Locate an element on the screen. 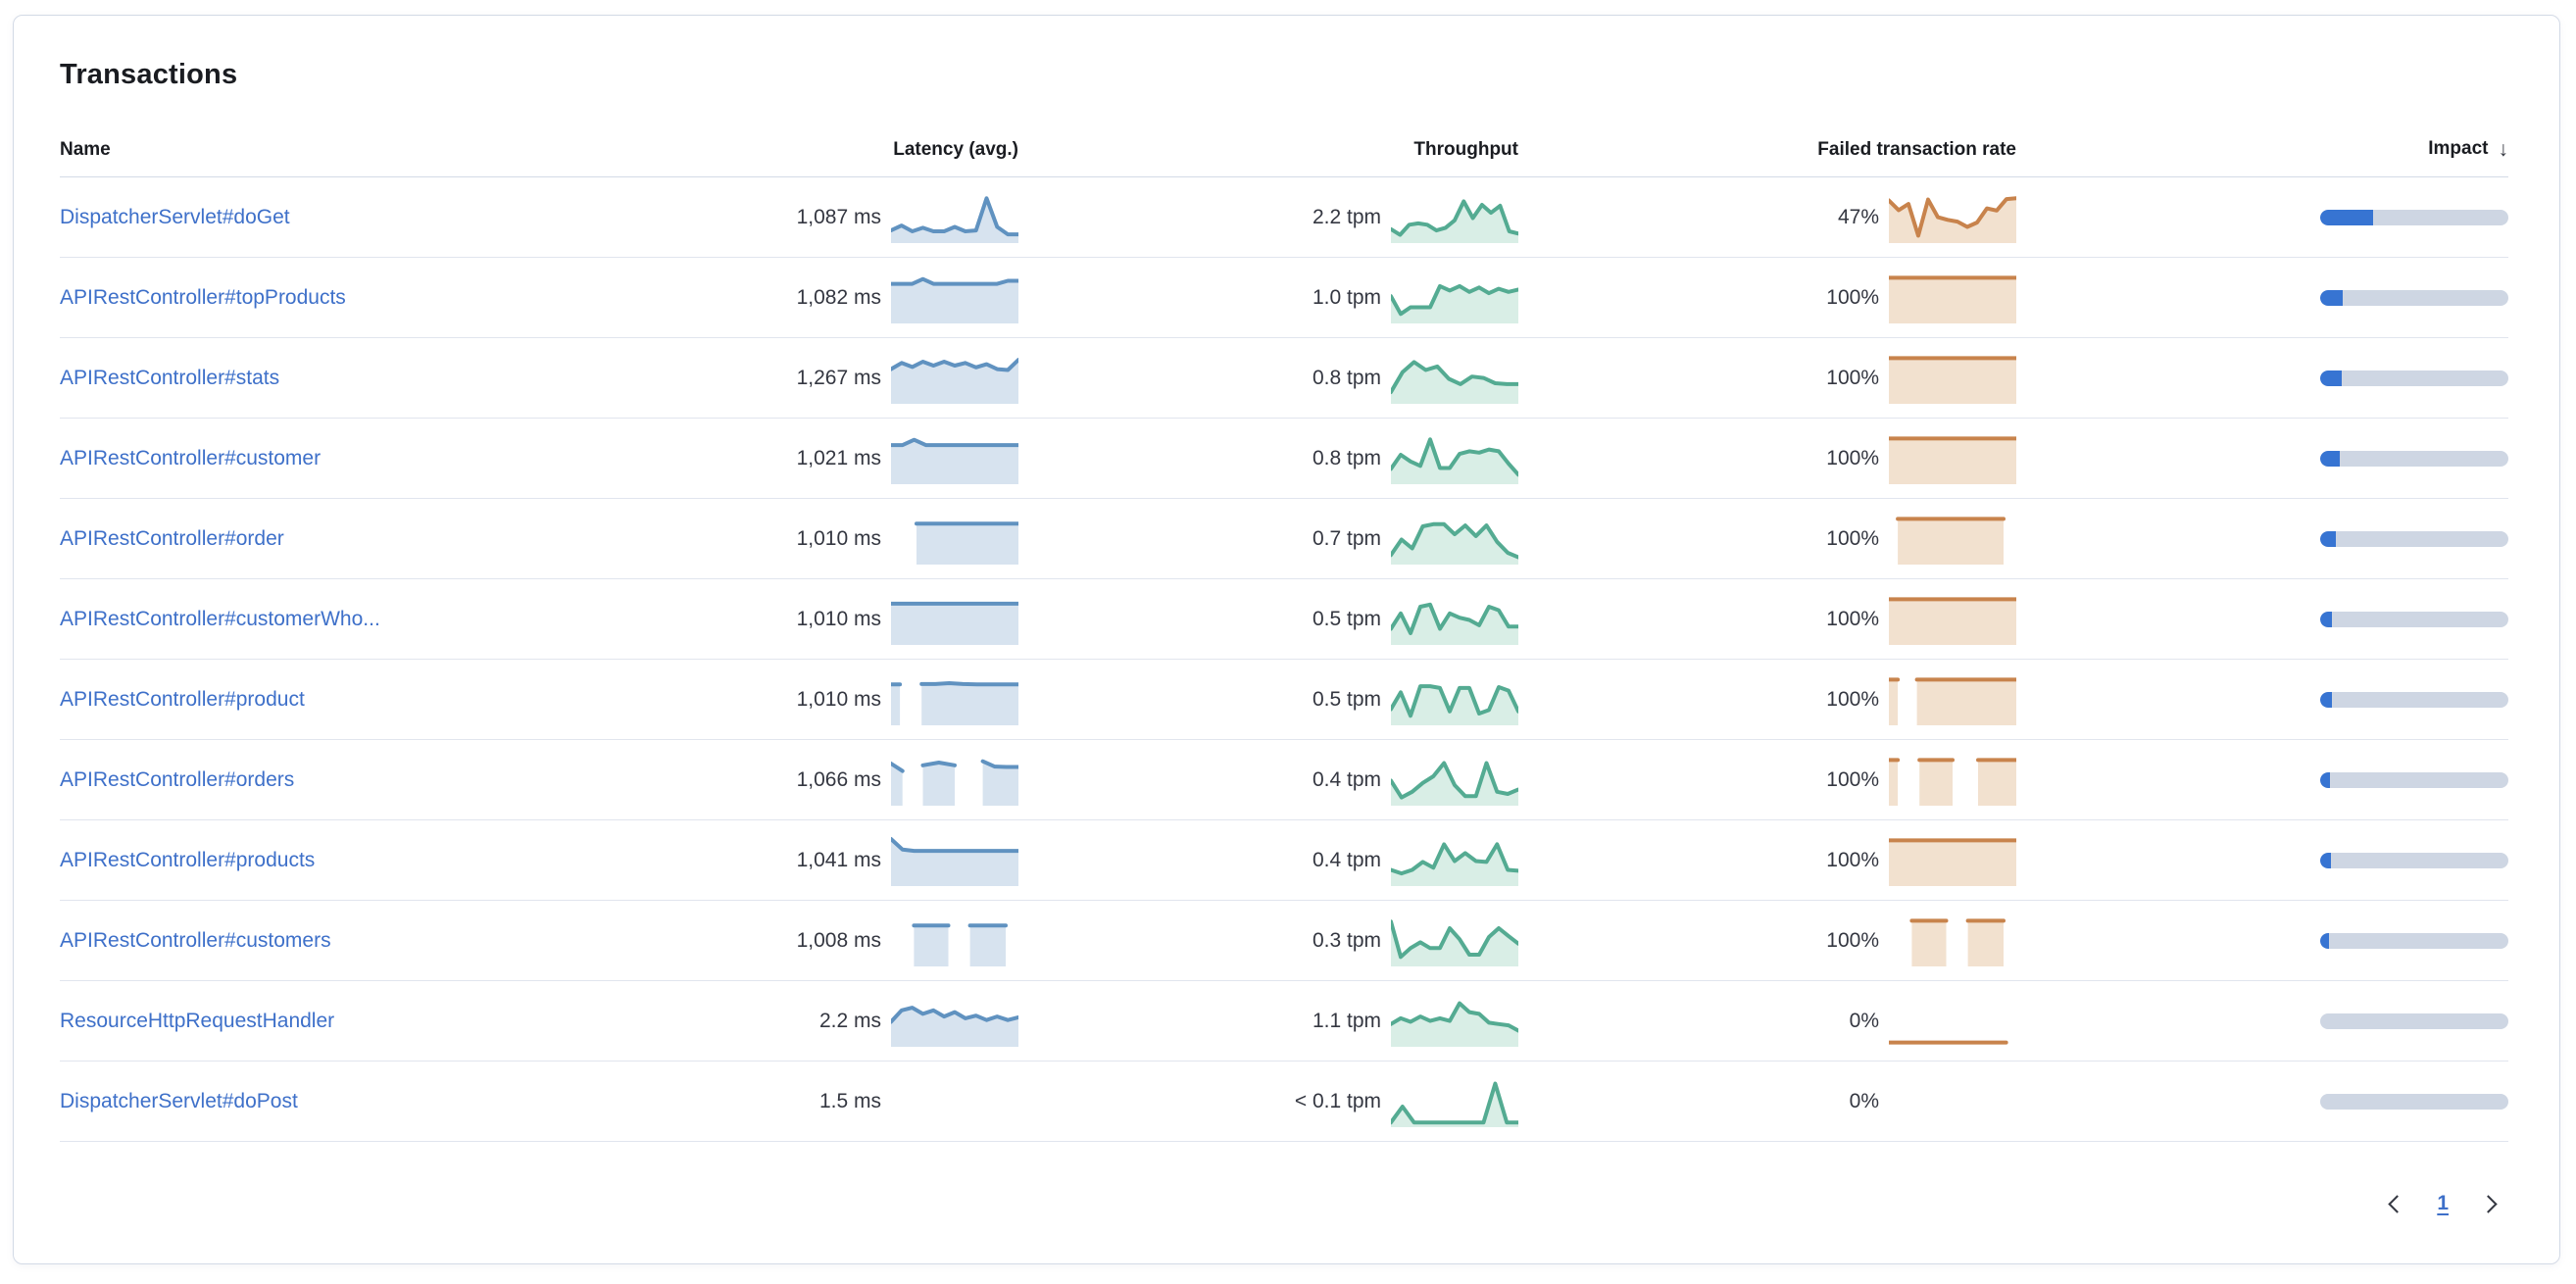 This screenshot has width=2576, height=1284. latency-value: 1,010 ms is located at coordinates (838, 538).